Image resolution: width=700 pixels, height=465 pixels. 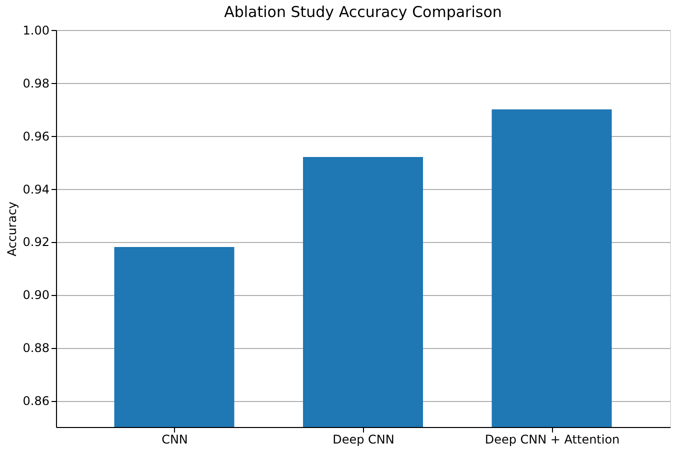 What do you see at coordinates (11, 229) in the screenshot?
I see `y-axis-title: Accuracy` at bounding box center [11, 229].